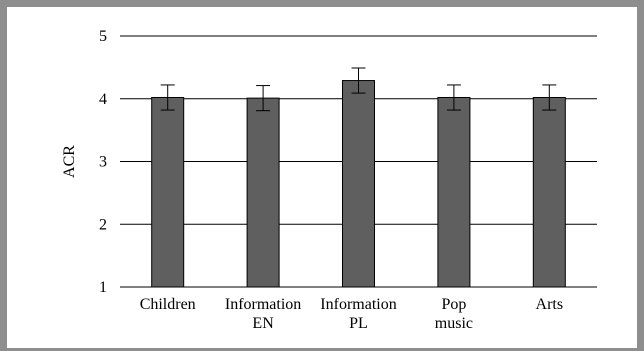 The height and width of the screenshot is (351, 644). I want to click on x-tick-label: PL, so click(358, 323).